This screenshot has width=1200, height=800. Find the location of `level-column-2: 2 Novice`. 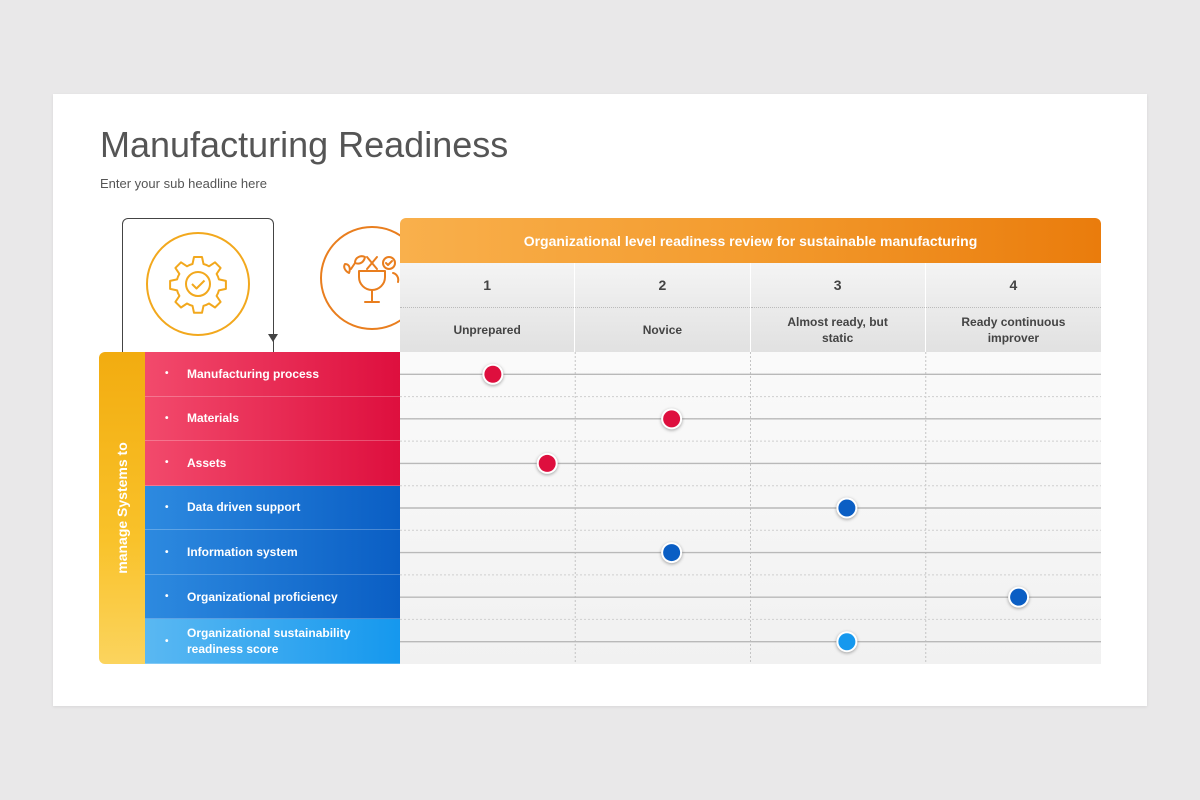

level-column-2: 2 Novice is located at coordinates (663, 307).